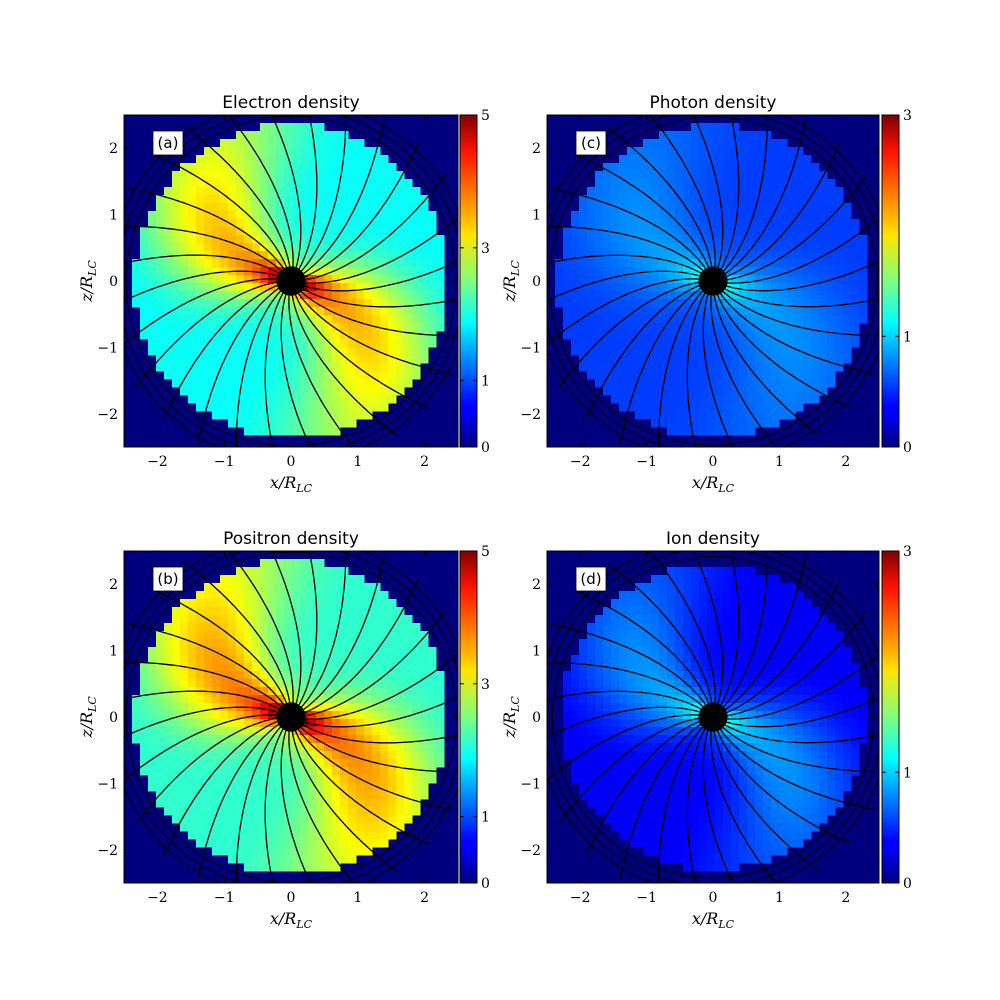 The width and height of the screenshot is (1000, 1000). What do you see at coordinates (107, 415) in the screenshot?
I see `y-tick-label: −2` at bounding box center [107, 415].